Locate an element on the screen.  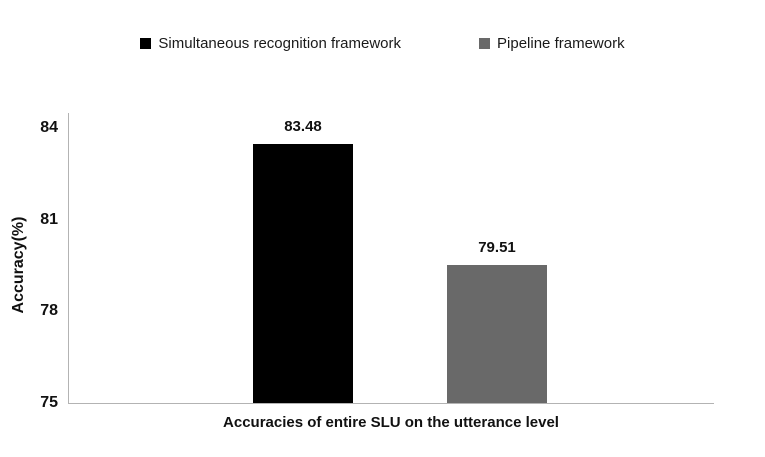
legend-label: Simultaneous recognition framework is located at coordinates (280, 43).